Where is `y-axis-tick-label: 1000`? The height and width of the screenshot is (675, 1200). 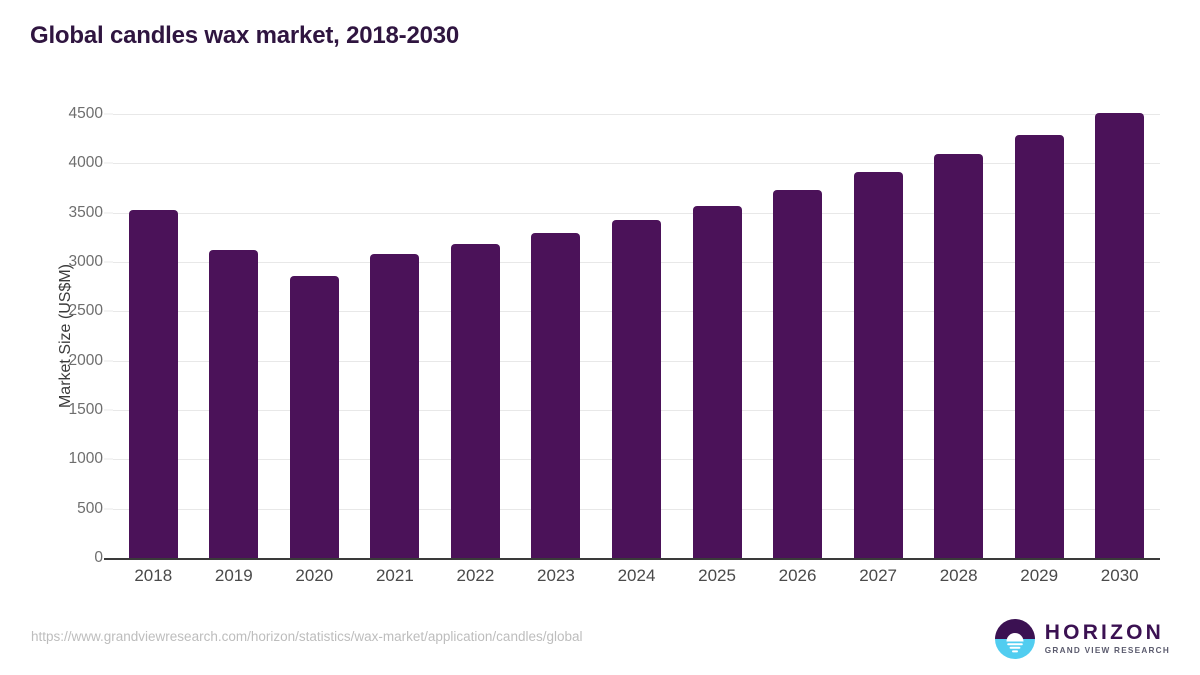
y-axis-tick-label: 1000 is located at coordinates (85, 459).